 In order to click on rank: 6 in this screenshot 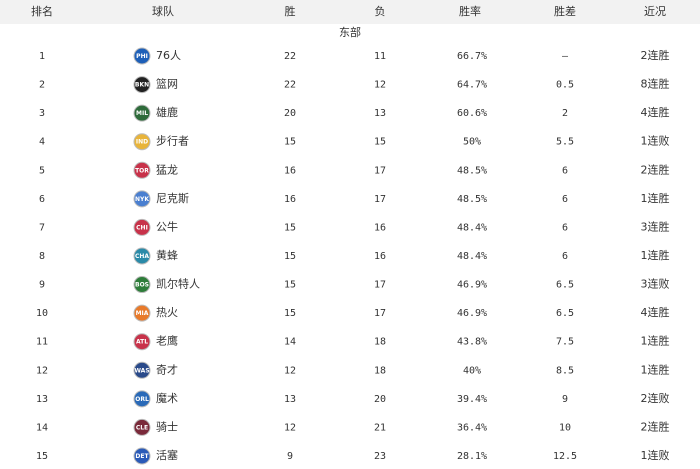, I will do `click(42, 199)`.